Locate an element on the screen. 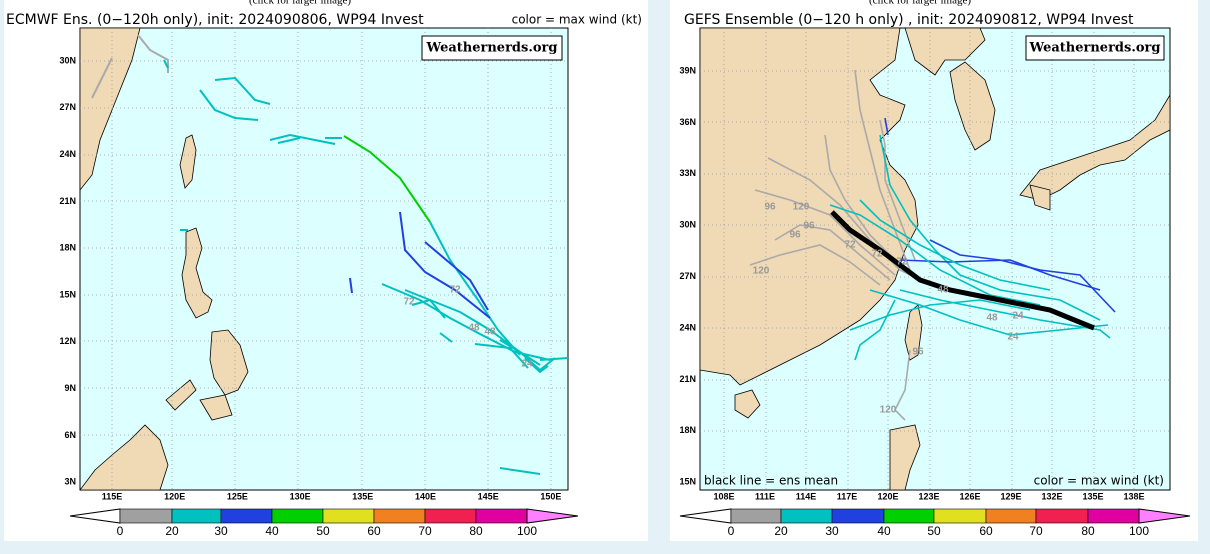 The height and width of the screenshot is (554, 1210). lat-label: 33N is located at coordinates (687, 173).